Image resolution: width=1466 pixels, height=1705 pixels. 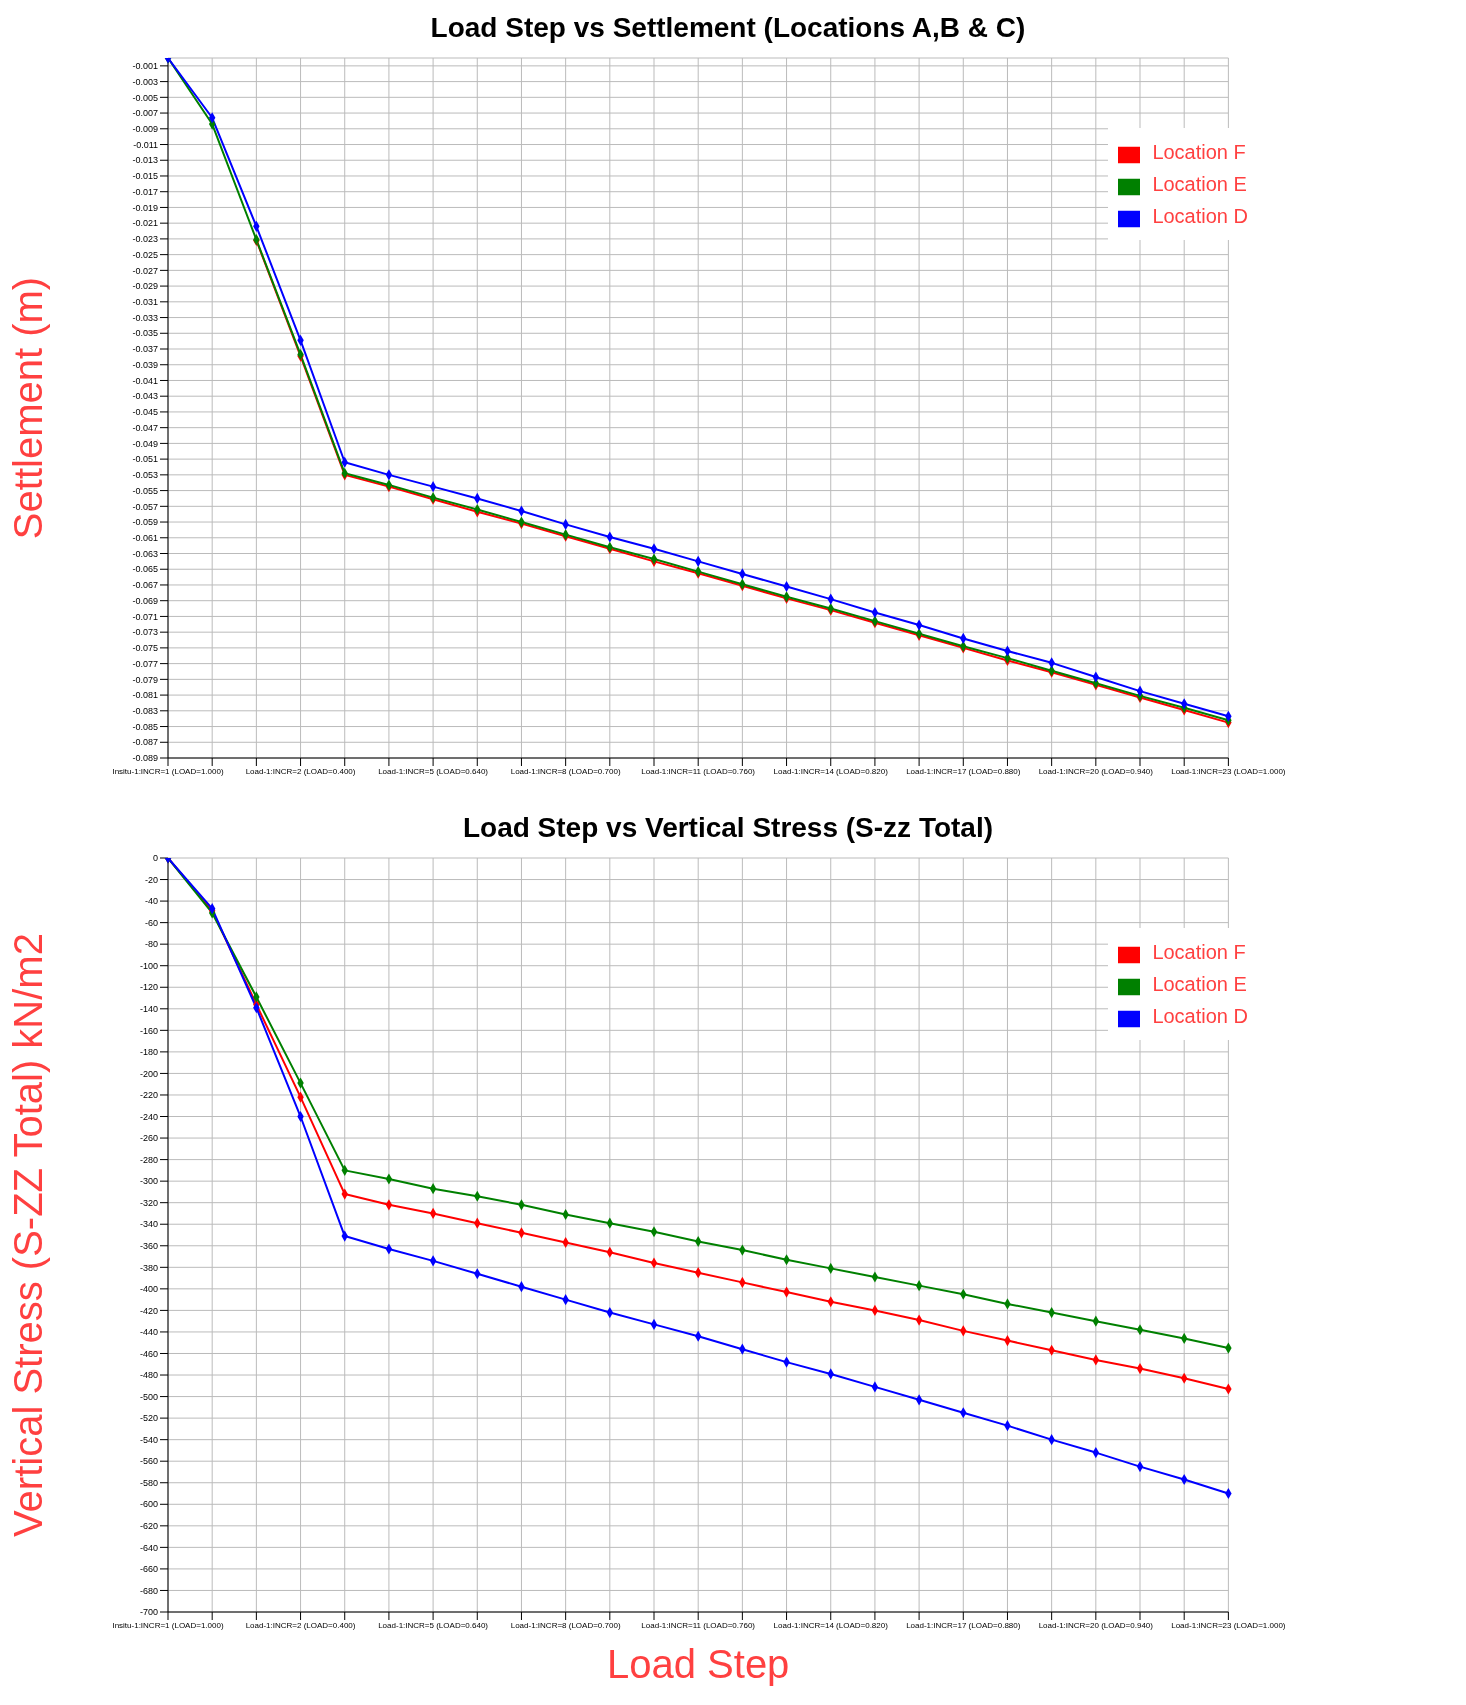 I want to click on y-tick-label: -200, so click(x=148, y=1073).